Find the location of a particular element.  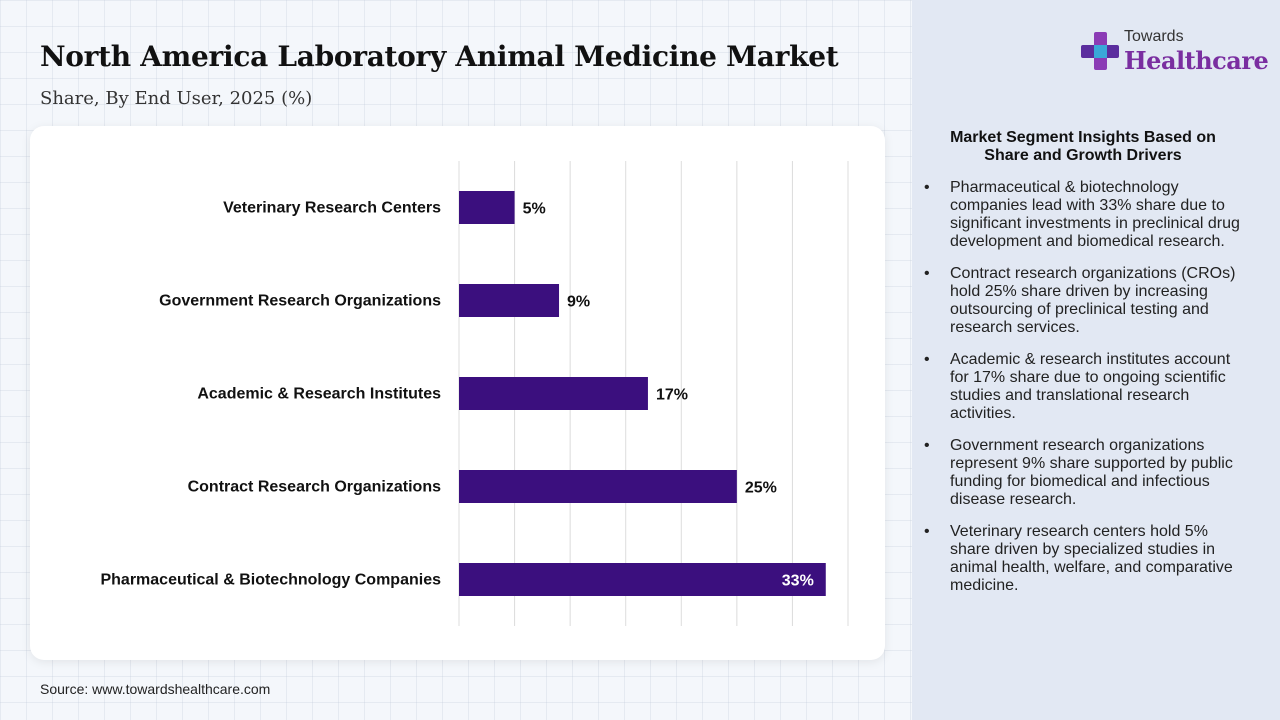

brand-logo: Towards Healthcare is located at coordinates (1174, 53).